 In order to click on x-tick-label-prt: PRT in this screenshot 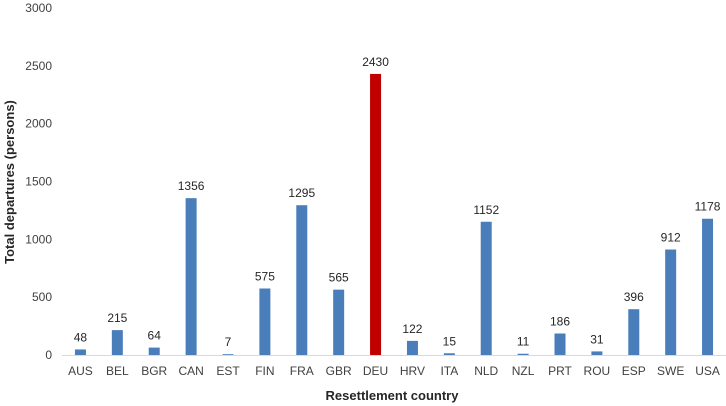, I will do `click(560, 371)`.